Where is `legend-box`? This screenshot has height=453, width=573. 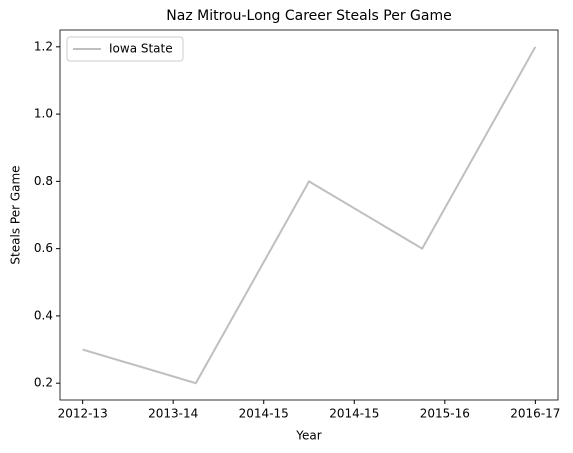 legend-box is located at coordinates (125, 49).